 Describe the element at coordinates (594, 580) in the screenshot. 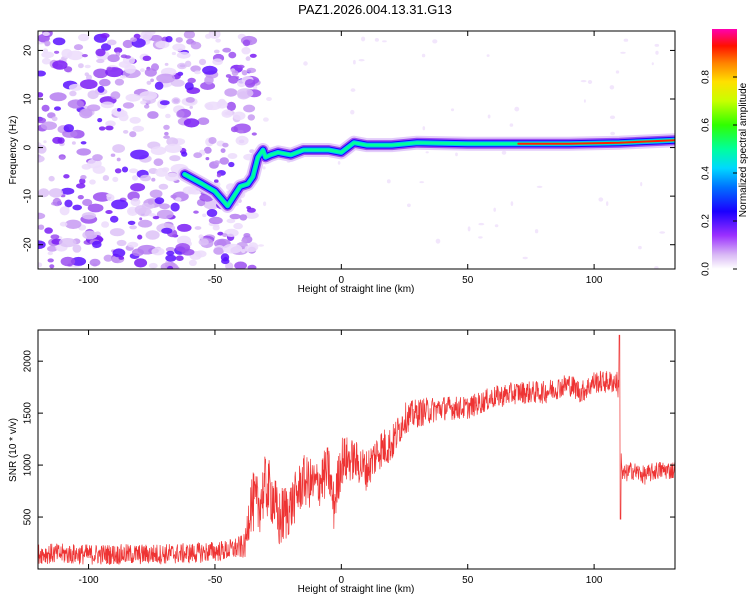

I see `x-tick-label: 100` at that location.